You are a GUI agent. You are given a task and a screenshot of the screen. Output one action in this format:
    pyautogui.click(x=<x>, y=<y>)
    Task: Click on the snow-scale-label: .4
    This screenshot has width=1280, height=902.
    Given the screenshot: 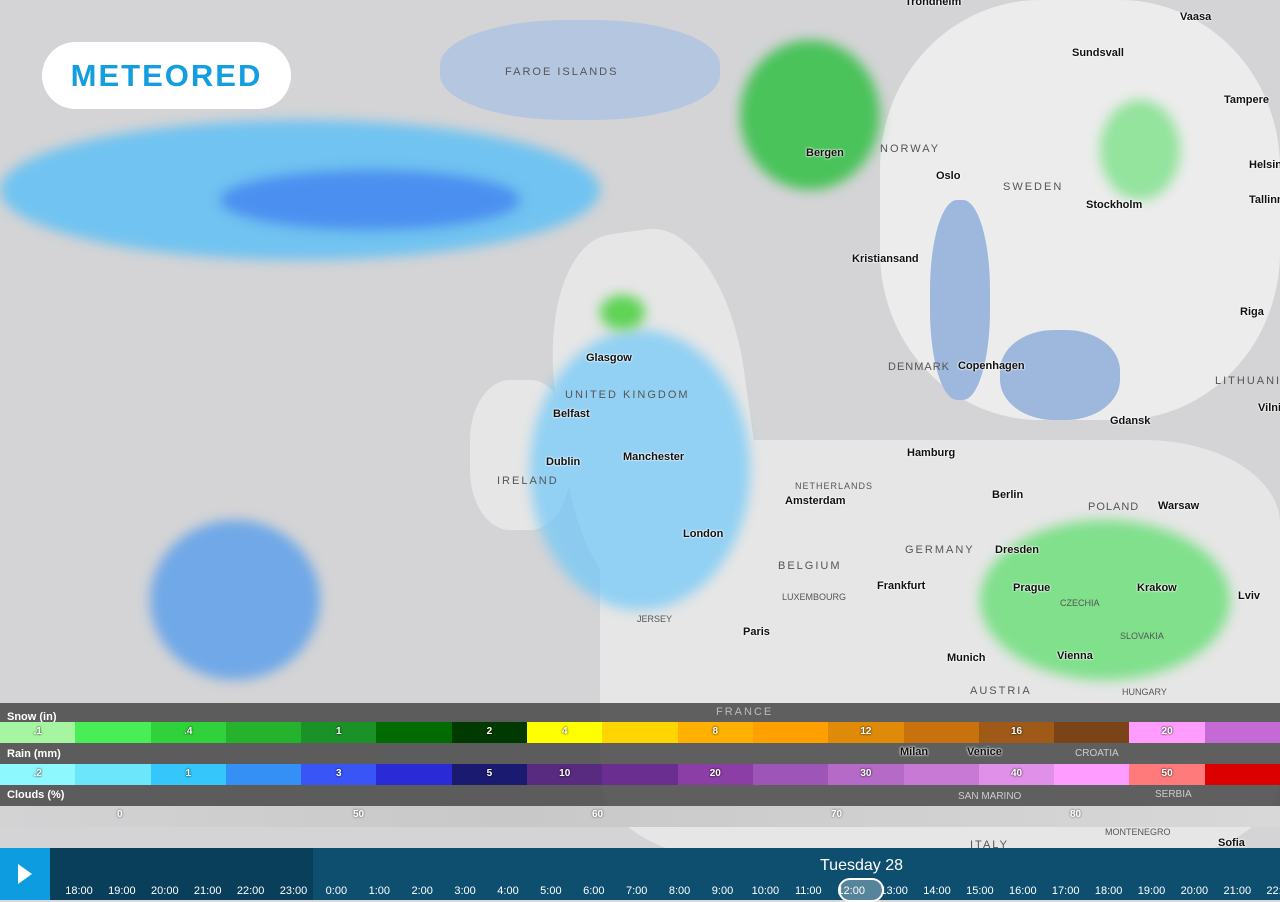 What is the action you would take?
    pyautogui.click(x=188, y=731)
    